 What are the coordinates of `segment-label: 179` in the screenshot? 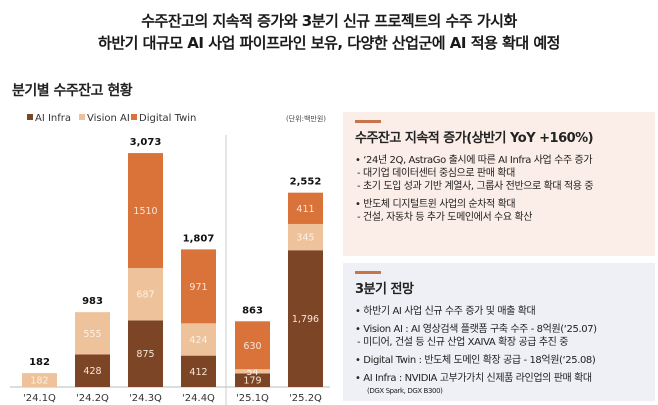 It's located at (252, 381).